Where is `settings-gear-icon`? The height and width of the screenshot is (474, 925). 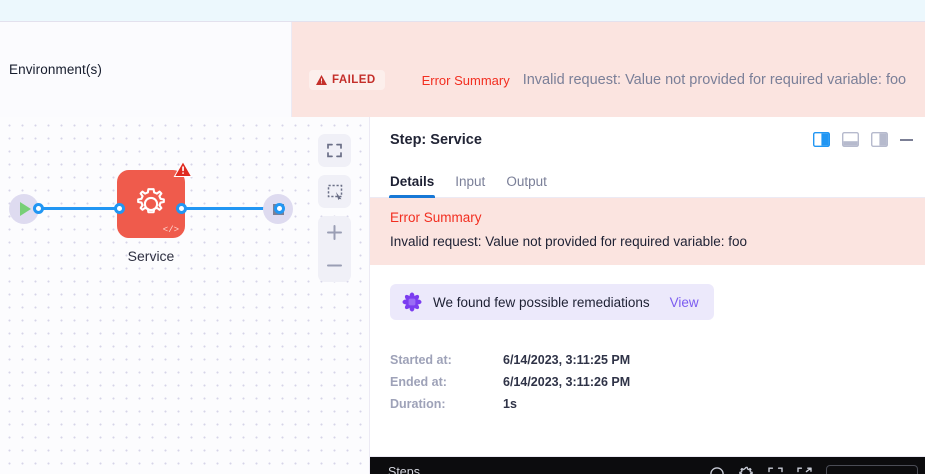 settings-gear-icon is located at coordinates (746, 470).